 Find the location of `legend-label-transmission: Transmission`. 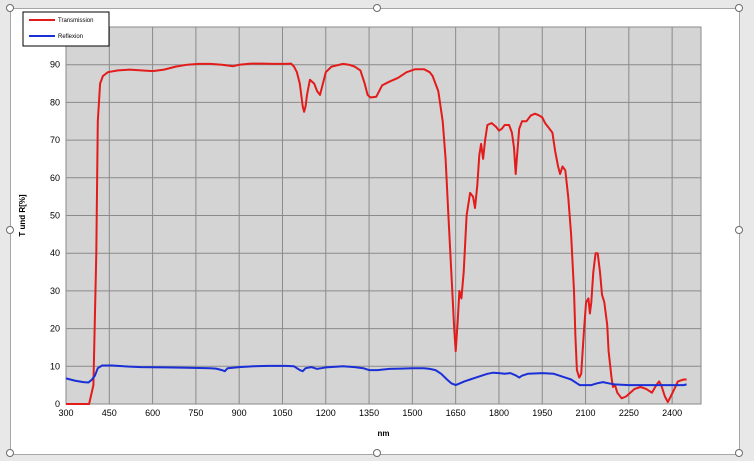

legend-label-transmission: Transmission is located at coordinates (75, 21).